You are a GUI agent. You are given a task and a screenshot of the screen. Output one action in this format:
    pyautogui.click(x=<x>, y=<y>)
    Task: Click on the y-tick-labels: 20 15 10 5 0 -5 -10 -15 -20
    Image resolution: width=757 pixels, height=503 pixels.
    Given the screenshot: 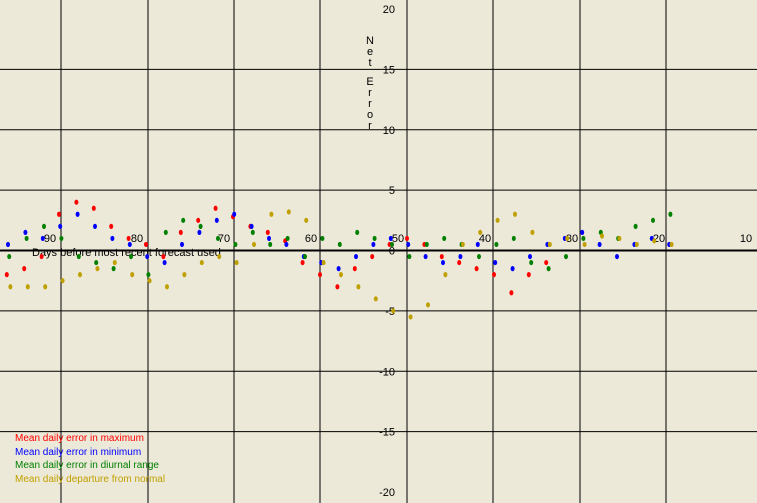 What is the action you would take?
    pyautogui.click(x=387, y=251)
    